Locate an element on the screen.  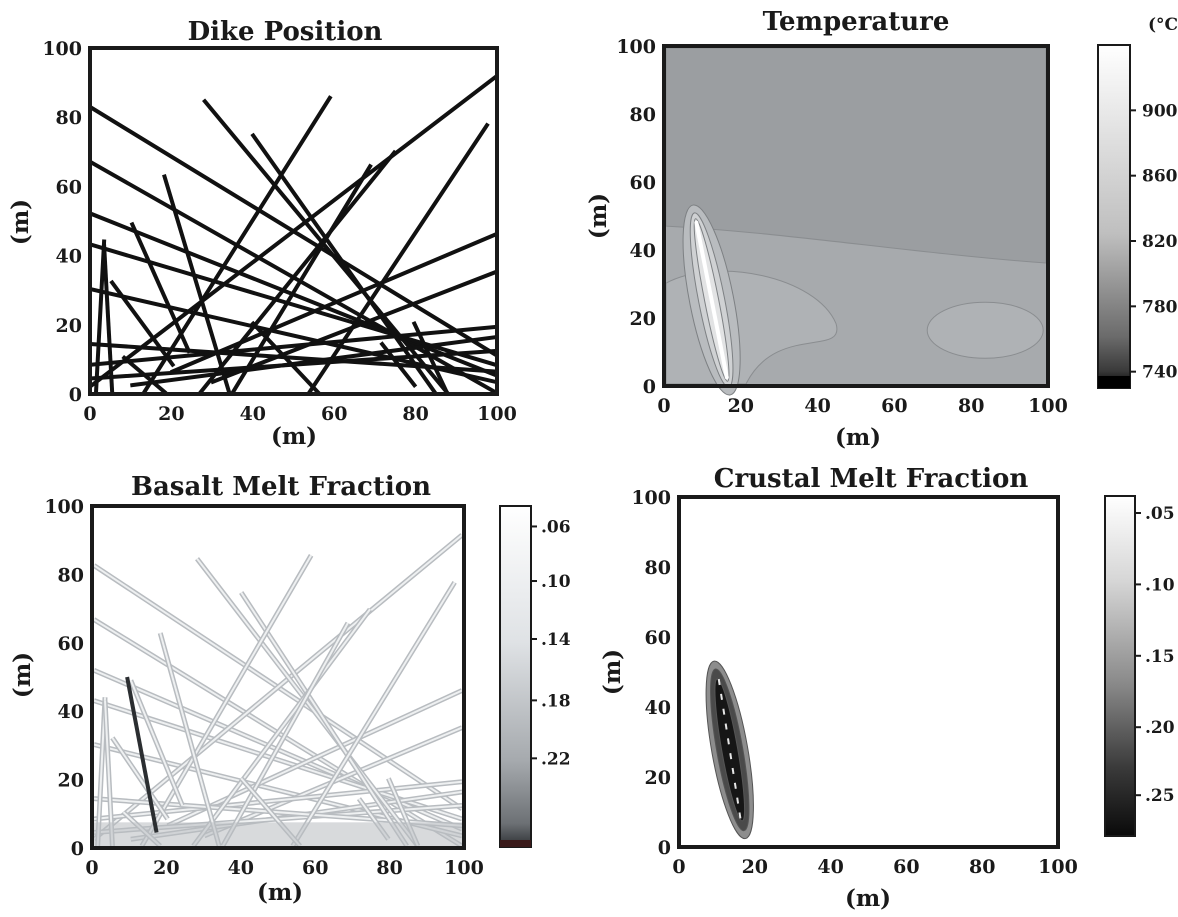
basalt-xtick: 100 is located at coordinates (464, 868).